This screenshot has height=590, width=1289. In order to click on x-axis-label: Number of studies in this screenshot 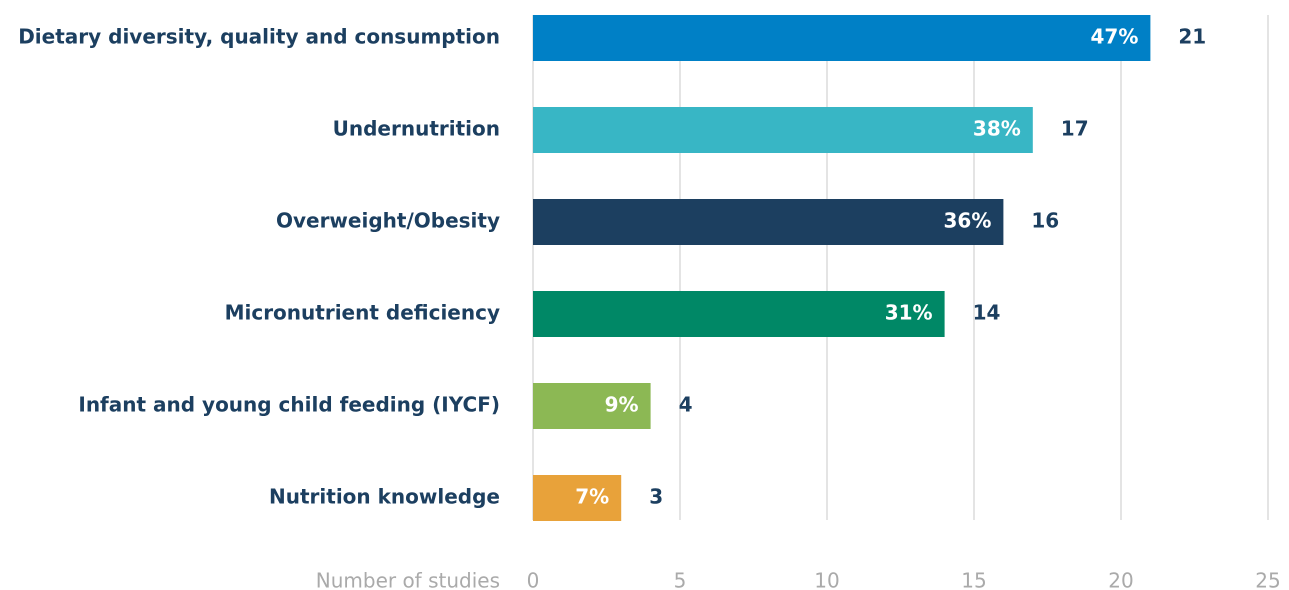, I will do `click(408, 579)`.